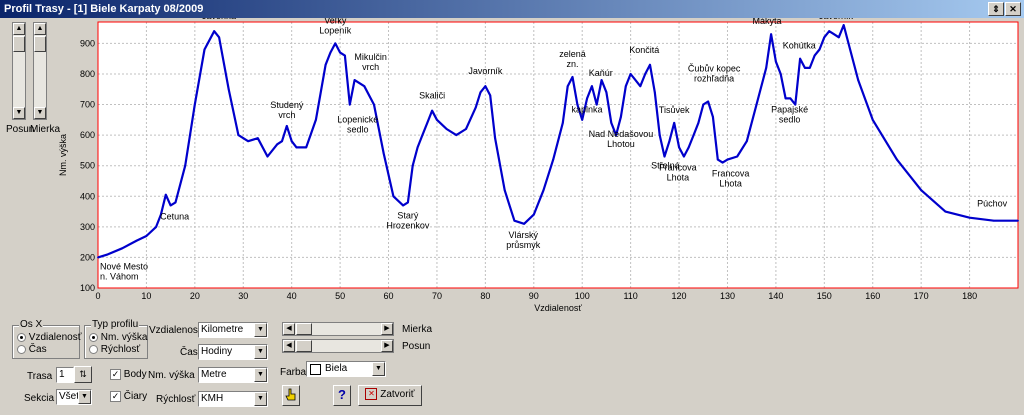 The width and height of the screenshot is (1024, 415). I want to click on osx-option-vzdialenost-label: Vzdialenosť, so click(55, 337).